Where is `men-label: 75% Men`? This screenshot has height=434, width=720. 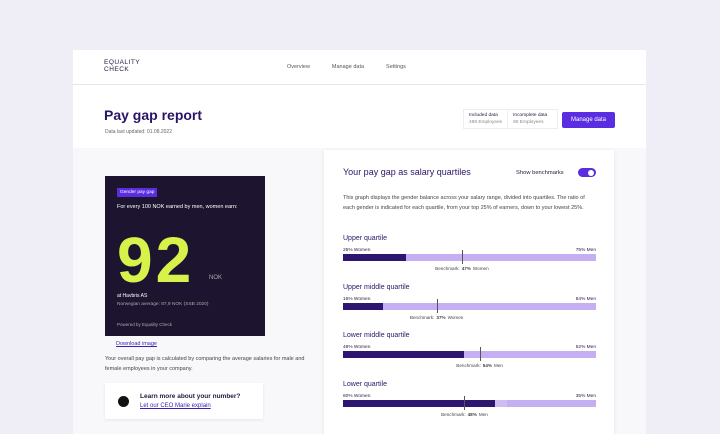 men-label: 75% Men is located at coordinates (585, 250).